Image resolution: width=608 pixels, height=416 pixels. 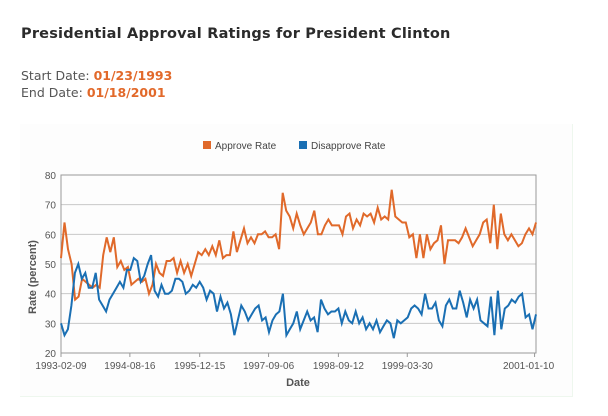 What do you see at coordinates (33, 277) in the screenshot?
I see `y-axis-title: Rate (percent)` at bounding box center [33, 277].